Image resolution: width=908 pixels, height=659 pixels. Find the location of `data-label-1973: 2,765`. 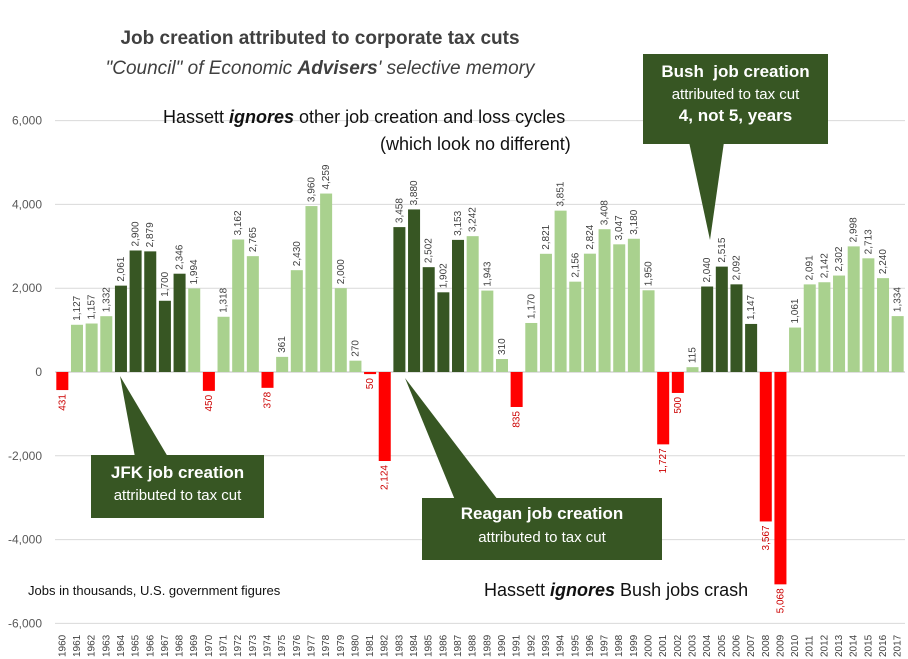

data-label-1973: 2,765 is located at coordinates (253, 239).